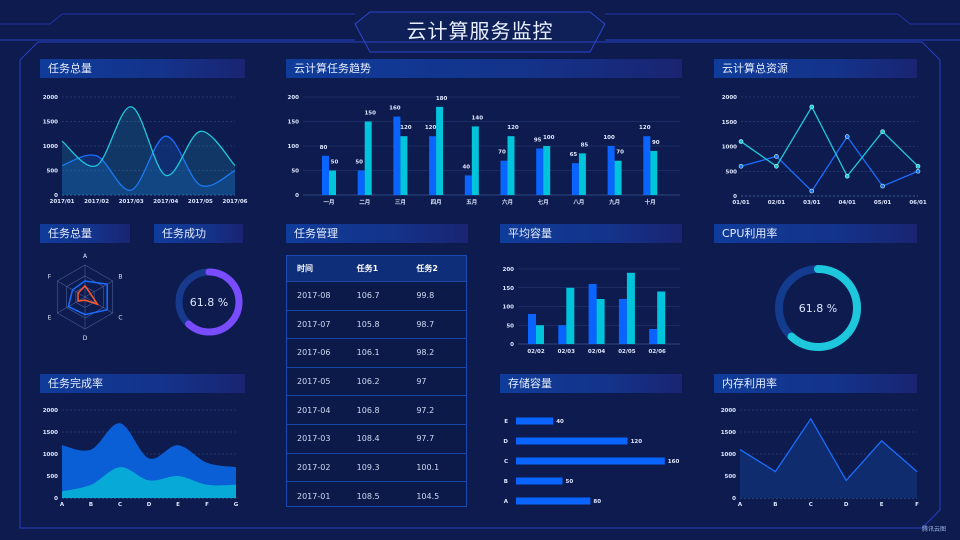  Describe the element at coordinates (578, 202) in the screenshot. I see `x-tick-label: 八月` at that location.